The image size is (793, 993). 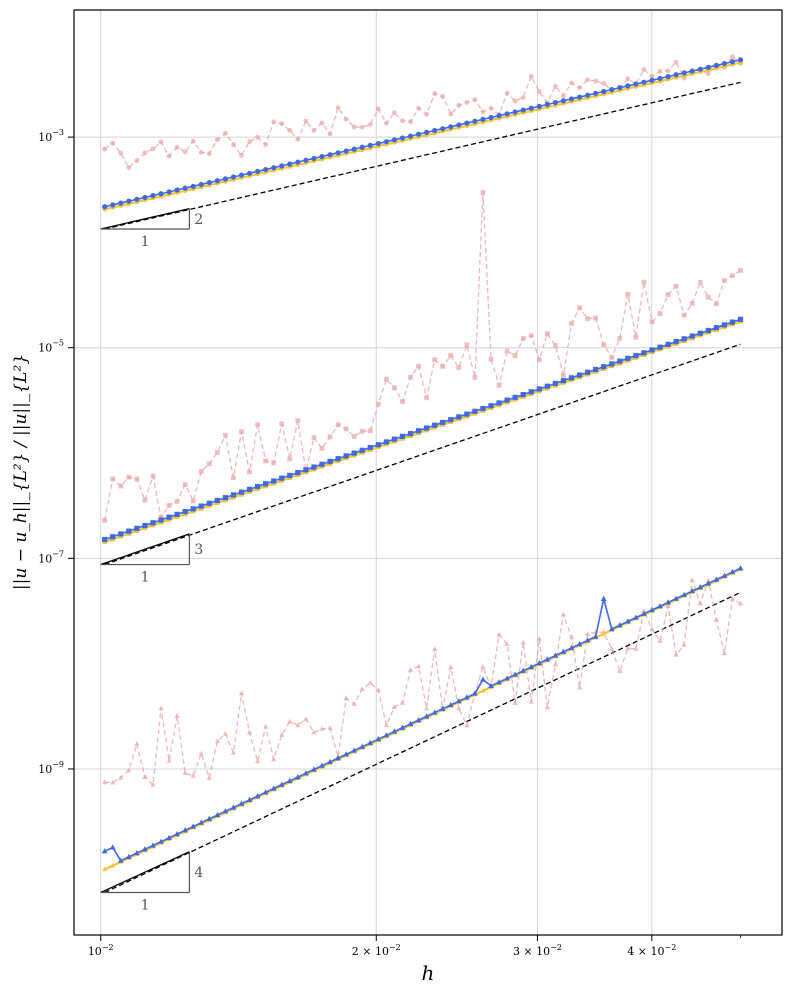 I want to click on y-tick-label: 10−7, so click(x=51, y=557).